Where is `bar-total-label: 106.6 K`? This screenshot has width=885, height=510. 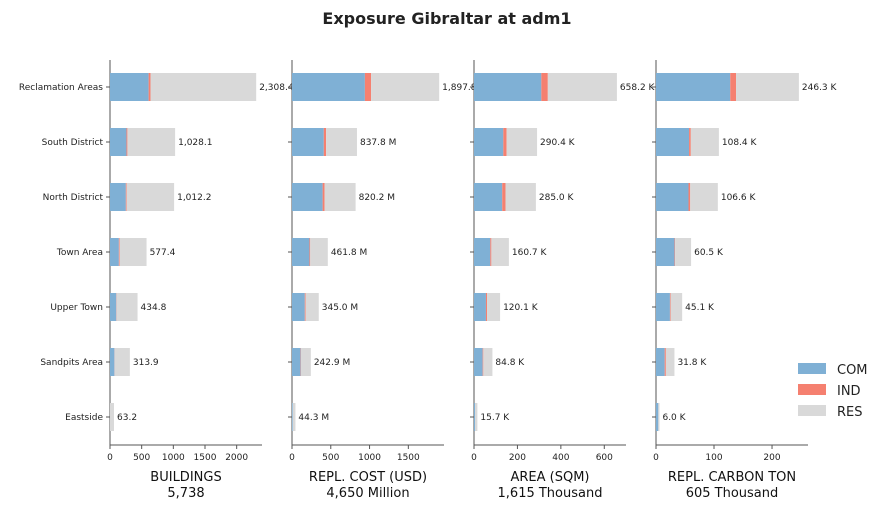 bar-total-label: 106.6 K is located at coordinates (739, 198).